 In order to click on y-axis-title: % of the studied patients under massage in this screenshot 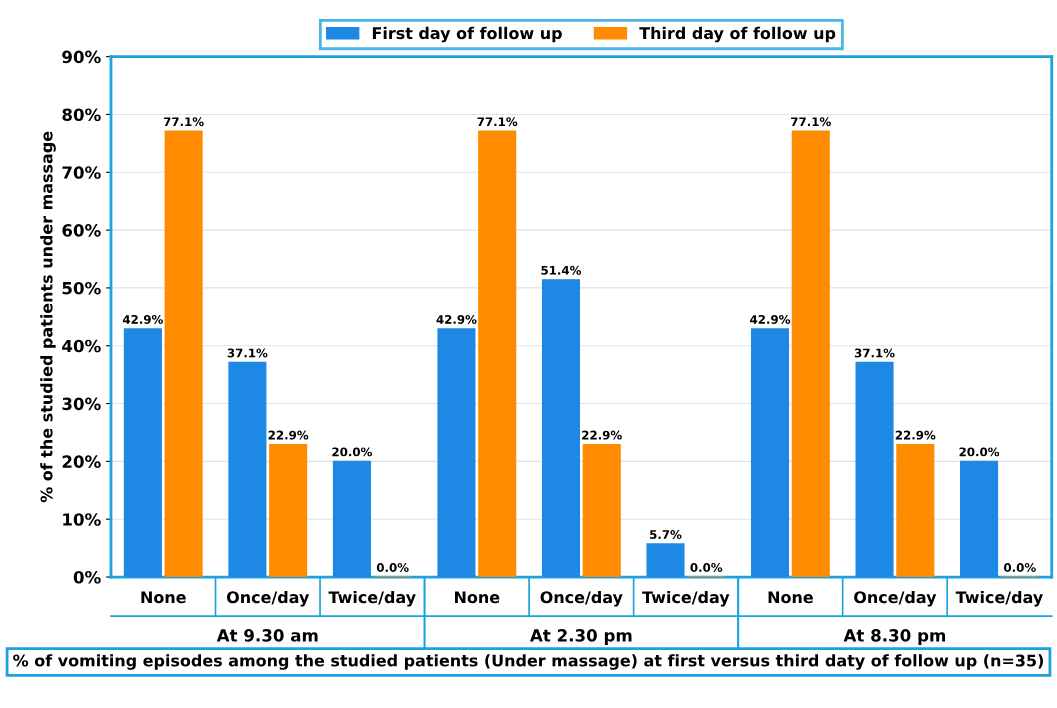, I will do `click(48, 317)`.